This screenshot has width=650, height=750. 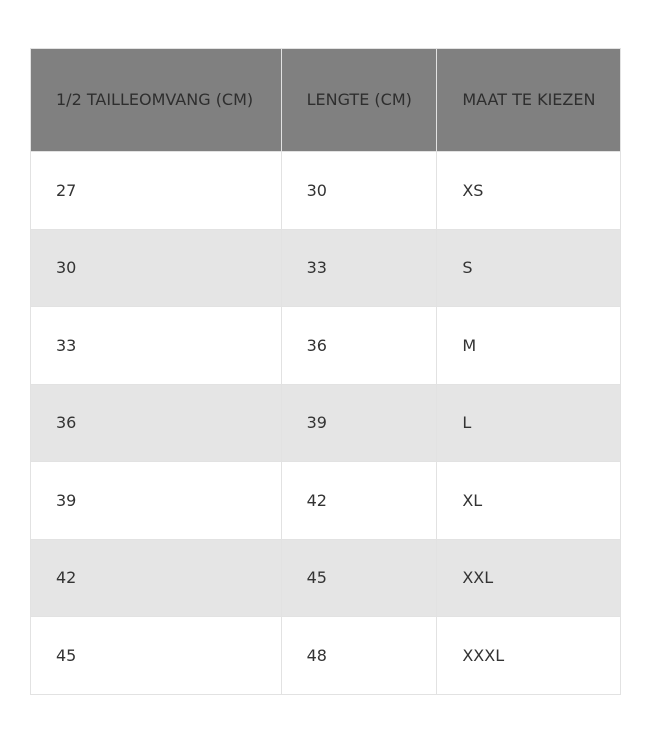 What do you see at coordinates (156, 655) in the screenshot?
I see `cell-waist: 45` at bounding box center [156, 655].